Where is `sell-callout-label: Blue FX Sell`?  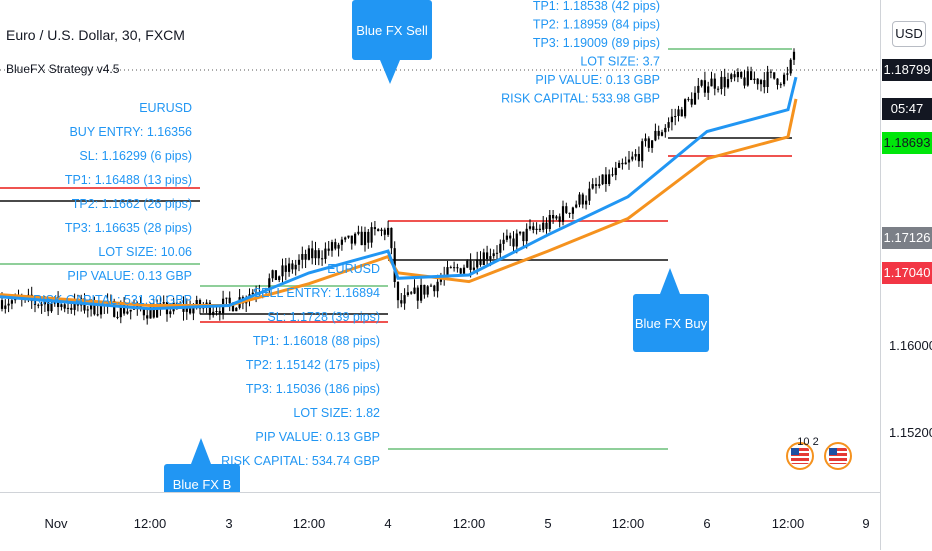 sell-callout-label: Blue FX Sell is located at coordinates (392, 30).